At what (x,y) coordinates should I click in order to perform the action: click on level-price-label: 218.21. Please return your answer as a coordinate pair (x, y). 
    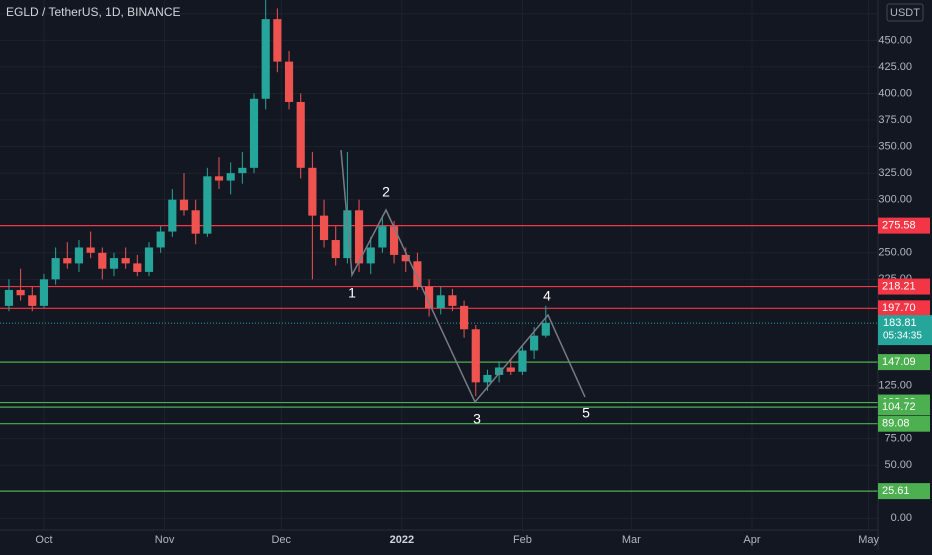
    Looking at the image, I should click on (899, 286).